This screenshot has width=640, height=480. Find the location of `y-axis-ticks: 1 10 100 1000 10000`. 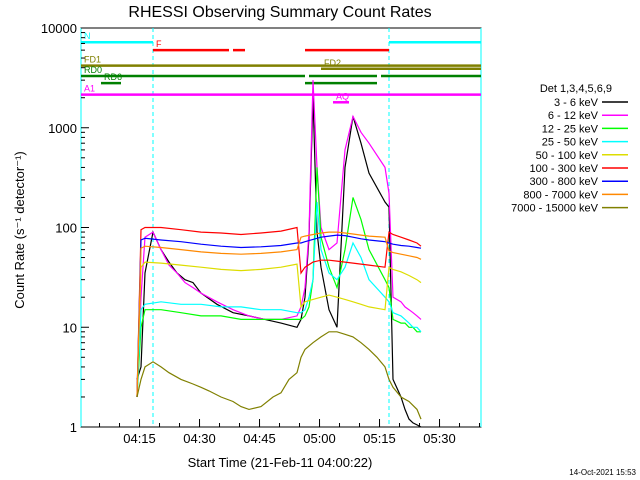

y-axis-ticks: 1 10 100 1000 10000 is located at coordinates (65, 228).